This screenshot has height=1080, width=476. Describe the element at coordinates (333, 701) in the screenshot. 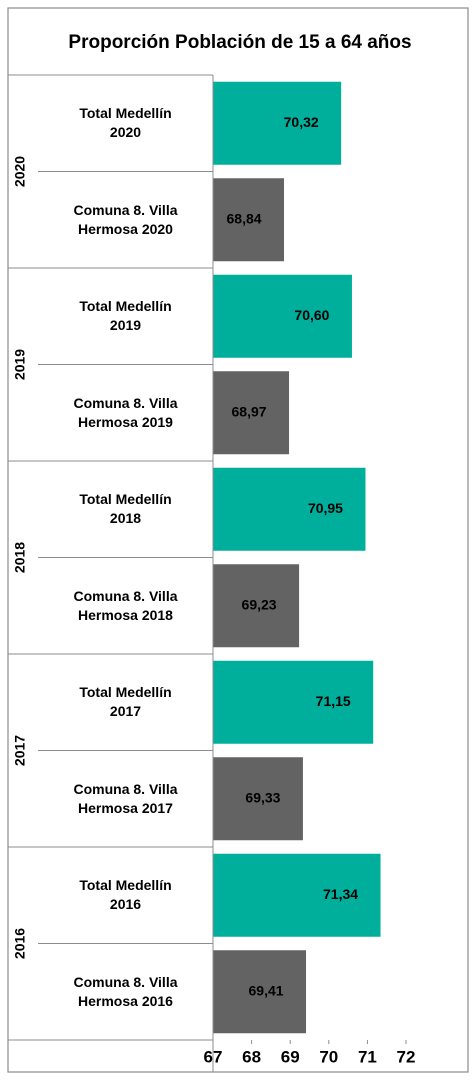

I see `value-label: 71,15` at that location.